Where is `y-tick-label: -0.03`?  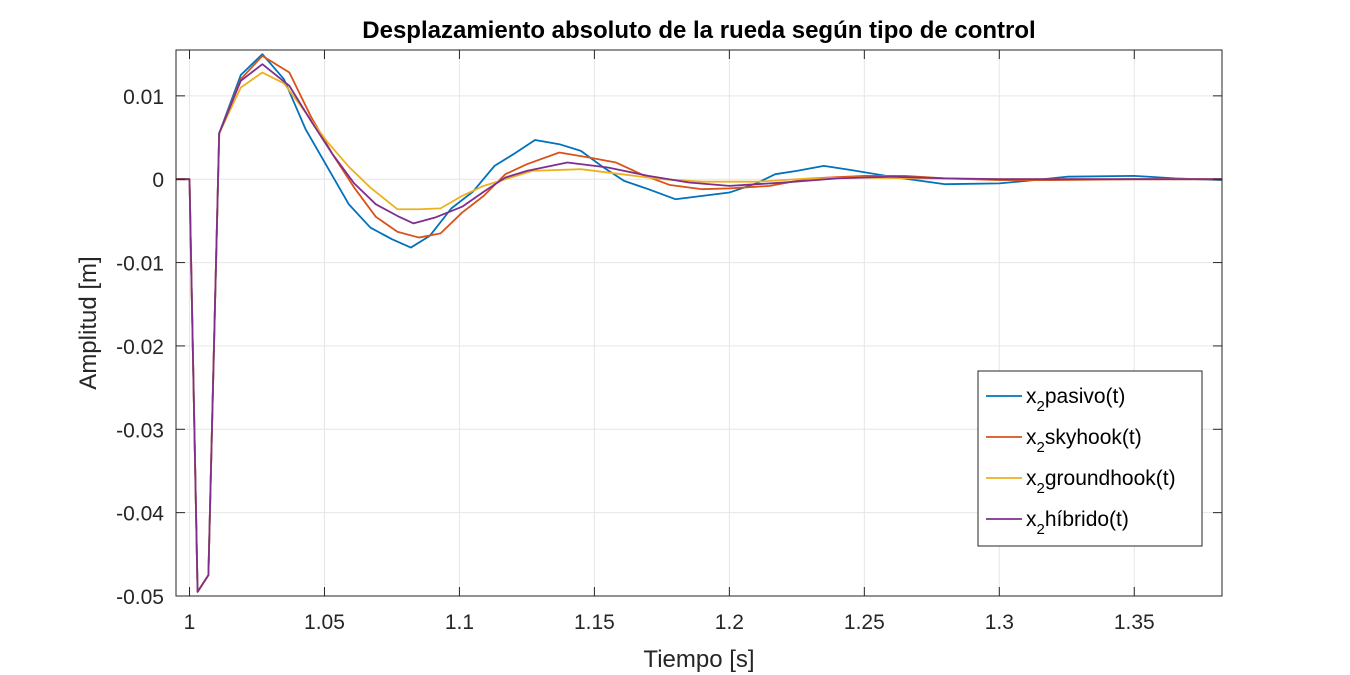
y-tick-label: -0.03 is located at coordinates (140, 430).